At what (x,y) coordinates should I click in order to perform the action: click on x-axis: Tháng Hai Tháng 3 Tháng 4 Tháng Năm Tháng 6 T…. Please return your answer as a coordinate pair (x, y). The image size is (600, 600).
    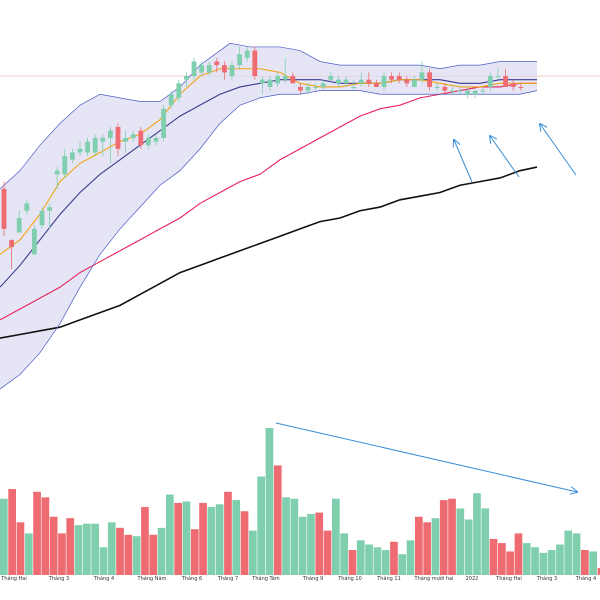
    Looking at the image, I should click on (298, 578).